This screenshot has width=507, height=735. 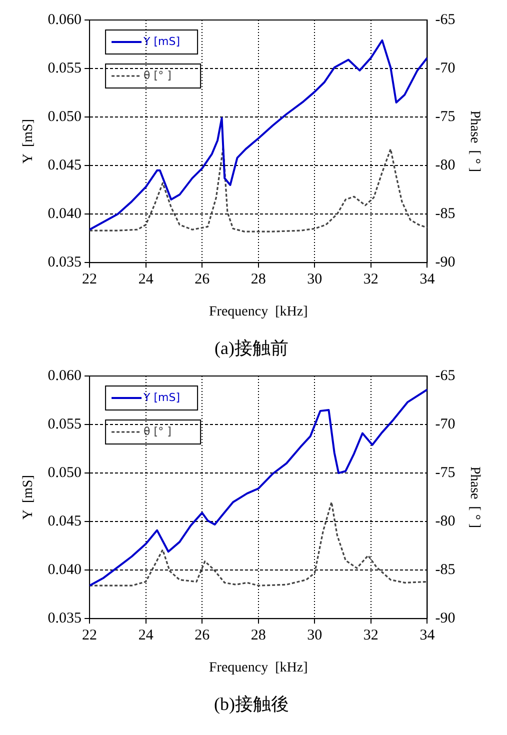 What do you see at coordinates (251, 348) in the screenshot?
I see `text: (a)接触前` at bounding box center [251, 348].